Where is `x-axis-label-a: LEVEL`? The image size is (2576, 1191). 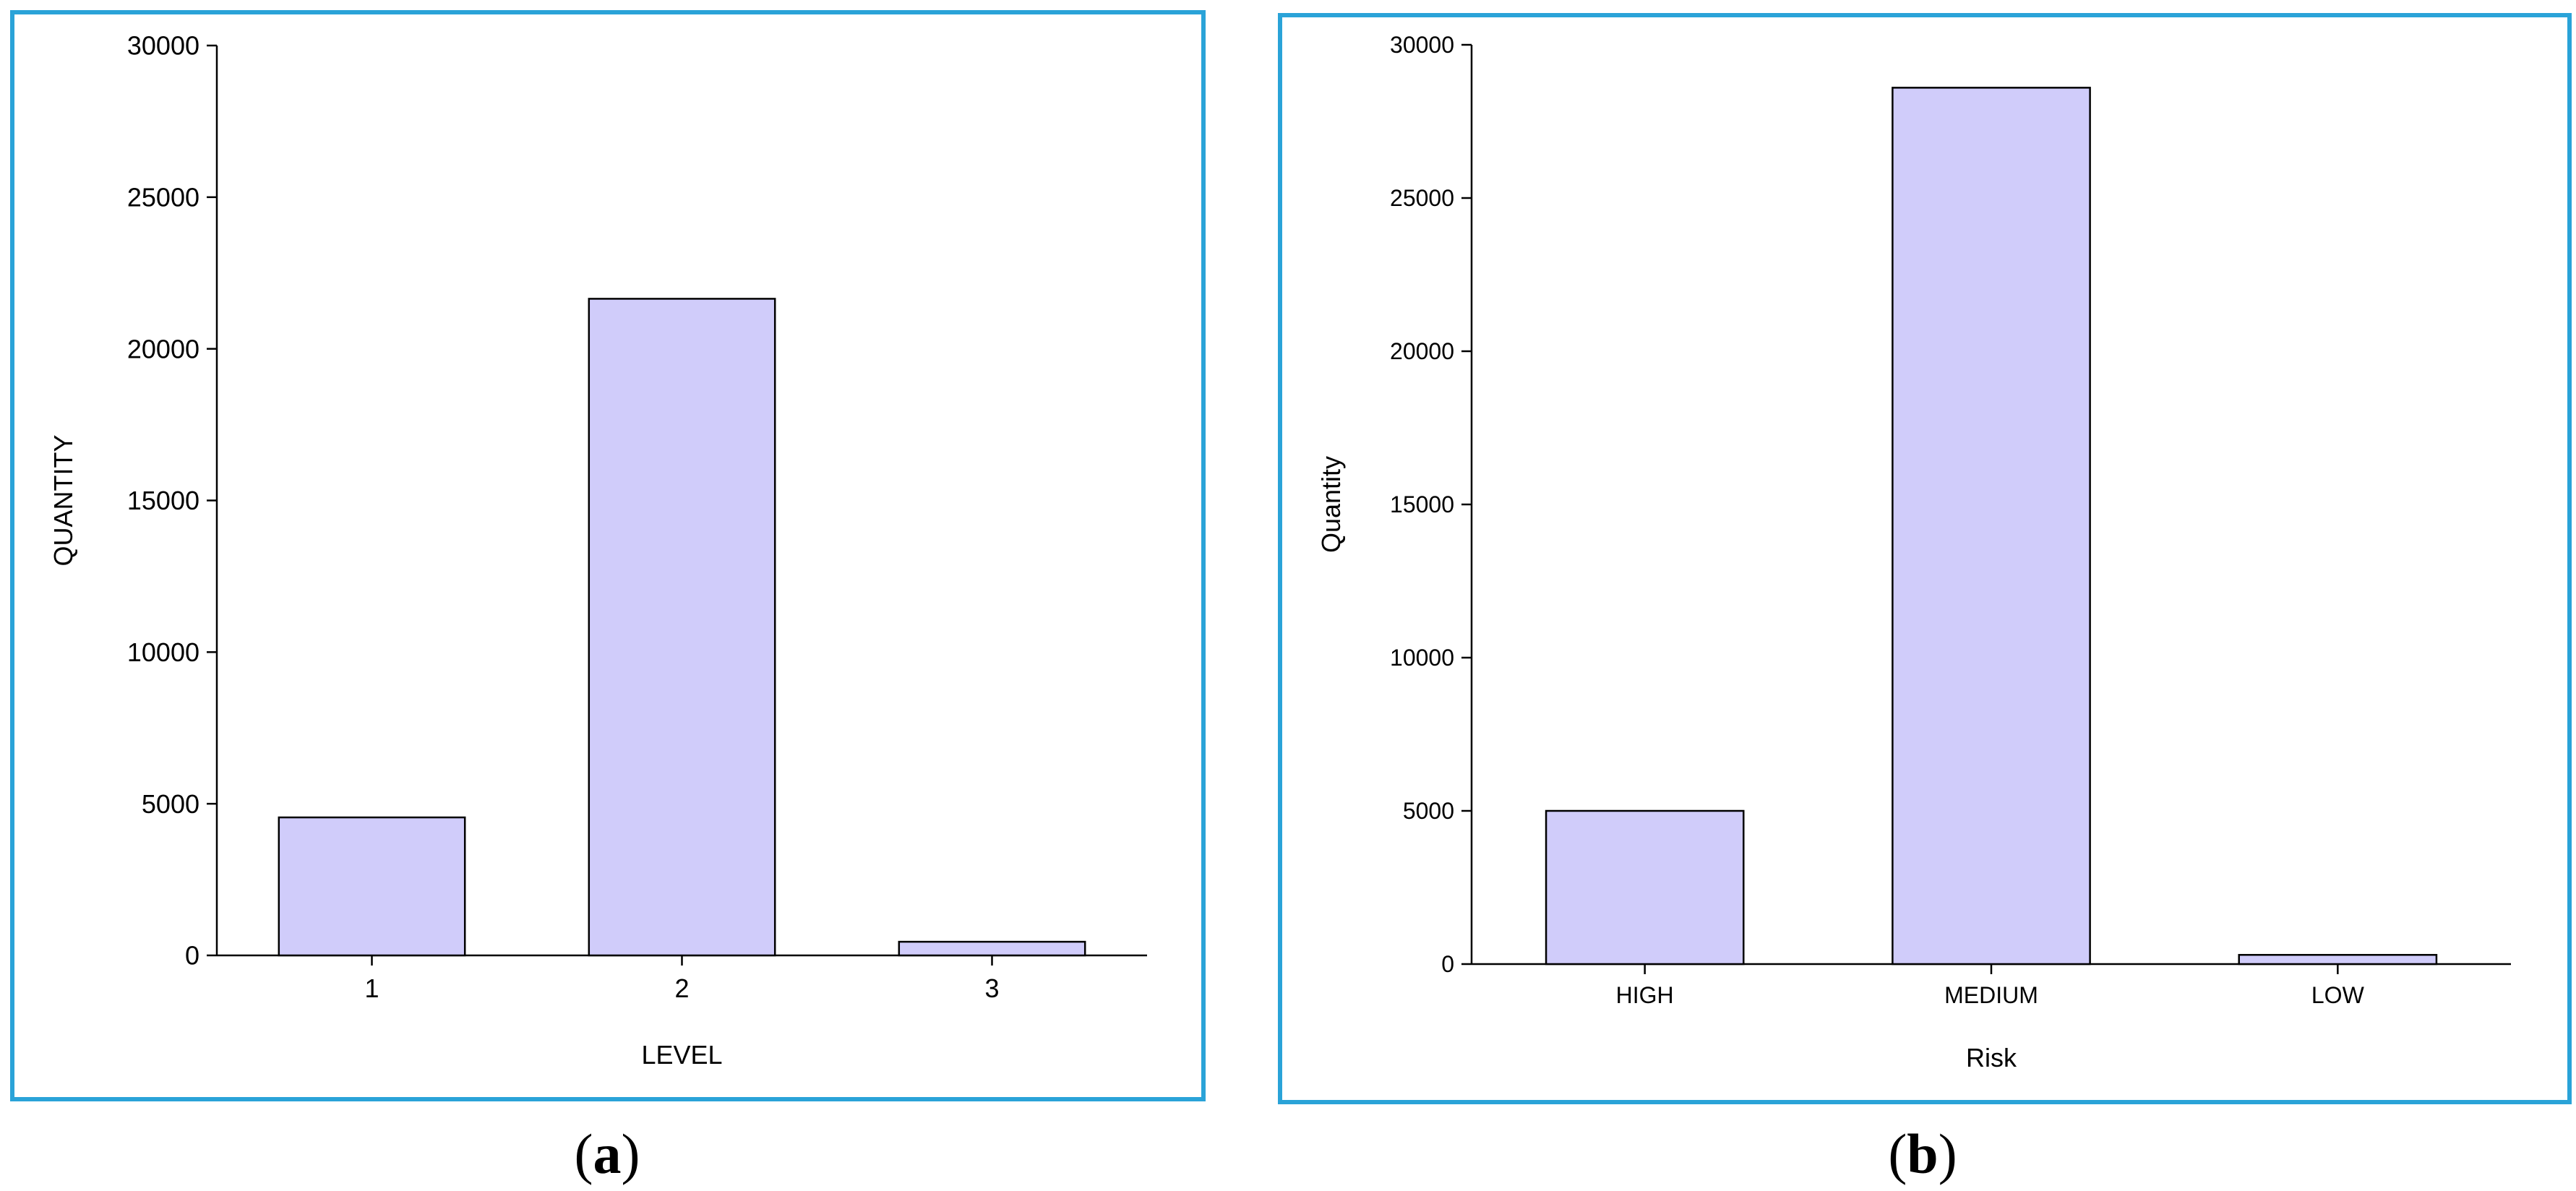 x-axis-label-a: LEVEL is located at coordinates (681, 1055).